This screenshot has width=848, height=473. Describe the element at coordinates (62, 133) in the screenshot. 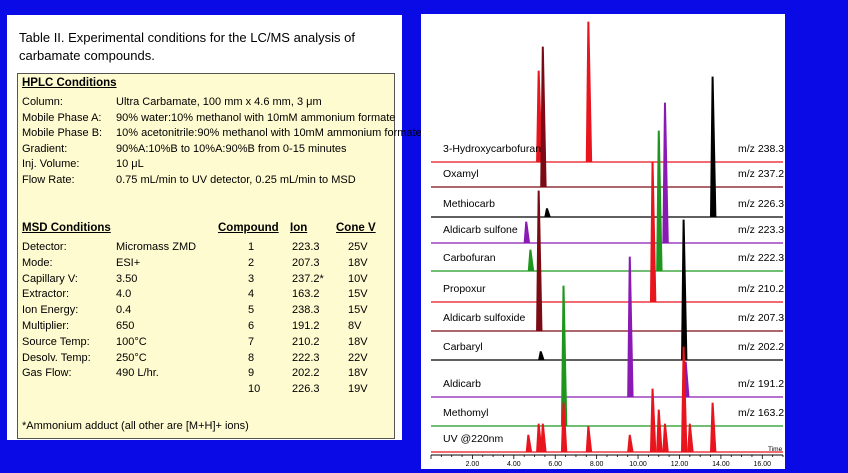

I see `hplc-label: Mobile Phase B:` at that location.